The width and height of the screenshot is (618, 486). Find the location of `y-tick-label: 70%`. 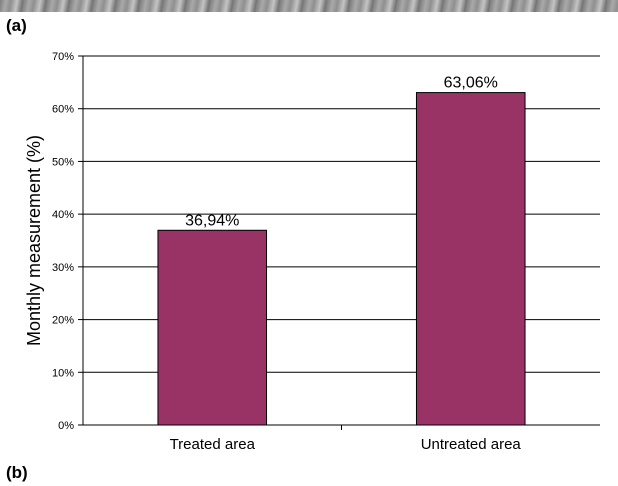

y-tick-label: 70% is located at coordinates (63, 57).